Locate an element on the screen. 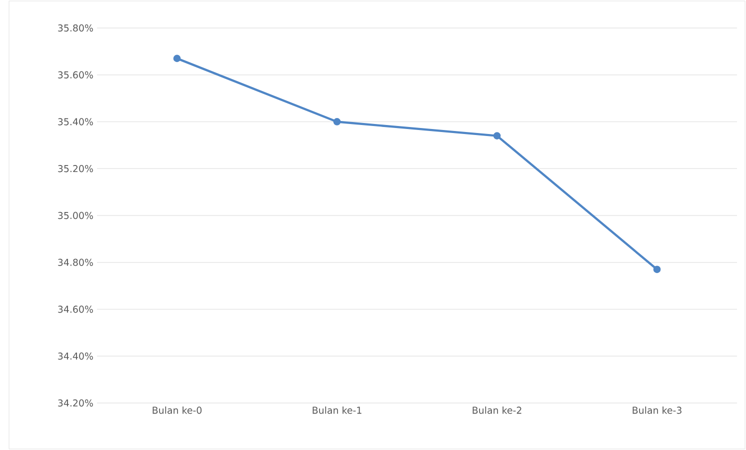 The image size is (746, 450). x-tick-label: Bulan ke-1 is located at coordinates (337, 410).